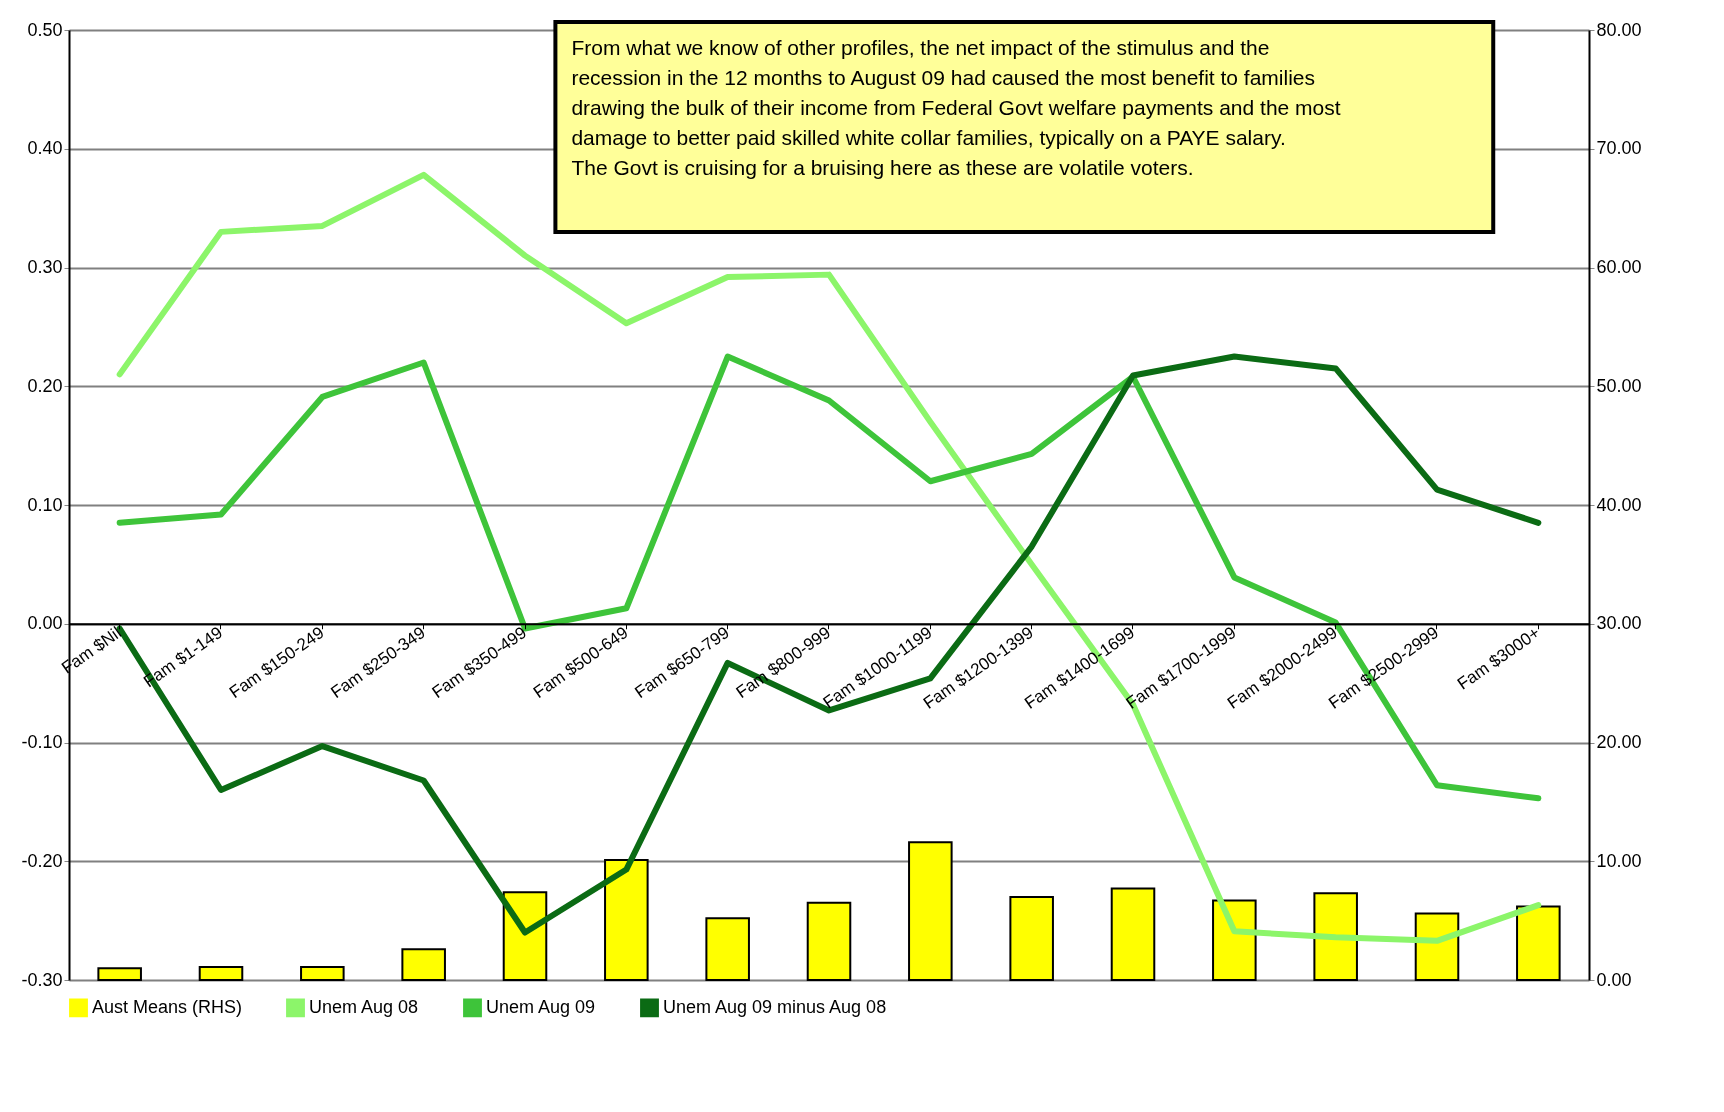  I want to click on legend-label: Unem Aug 09, so click(541, 1006).